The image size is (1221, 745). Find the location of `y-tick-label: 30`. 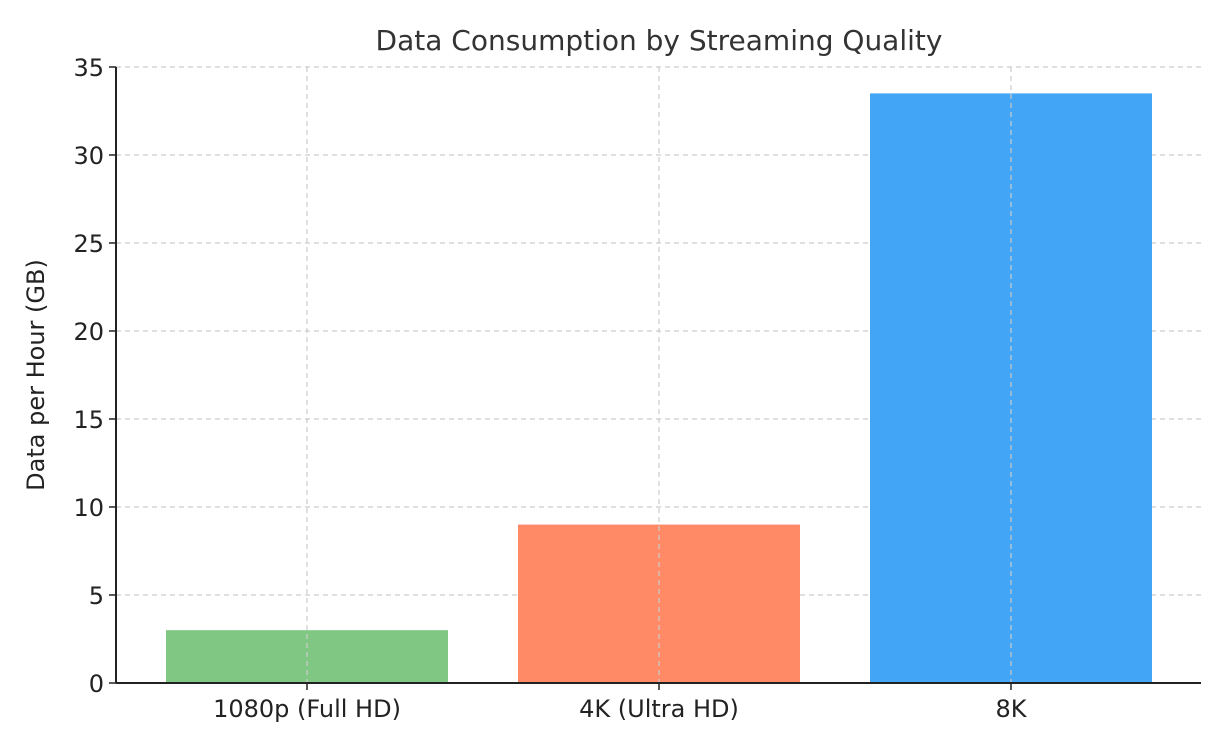

y-tick-label: 30 is located at coordinates (88, 156).